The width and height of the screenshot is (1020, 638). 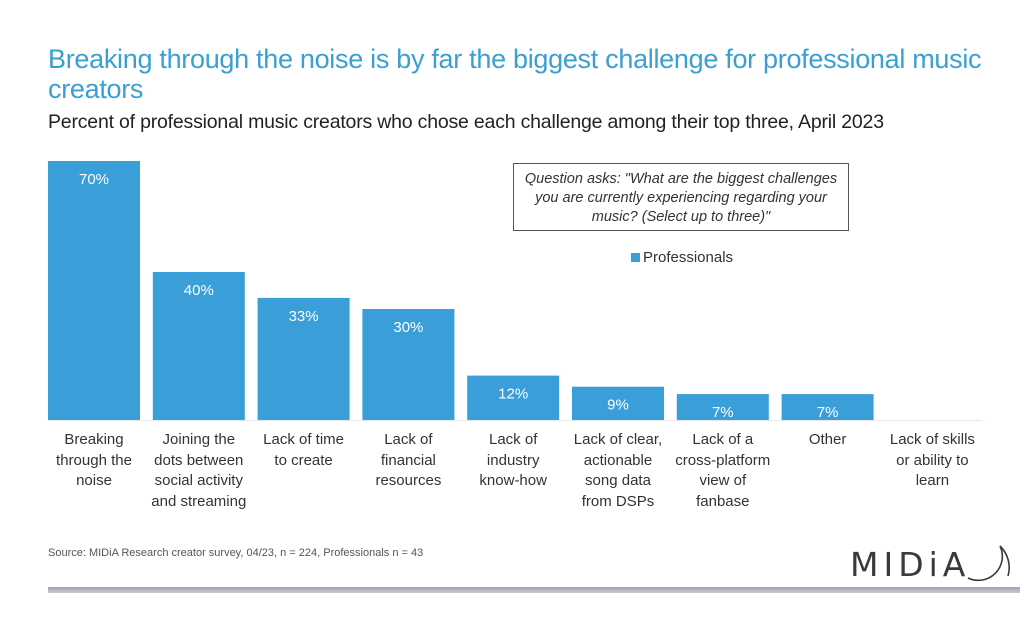 I want to click on x-tick-label-line: to create, so click(x=303, y=460).